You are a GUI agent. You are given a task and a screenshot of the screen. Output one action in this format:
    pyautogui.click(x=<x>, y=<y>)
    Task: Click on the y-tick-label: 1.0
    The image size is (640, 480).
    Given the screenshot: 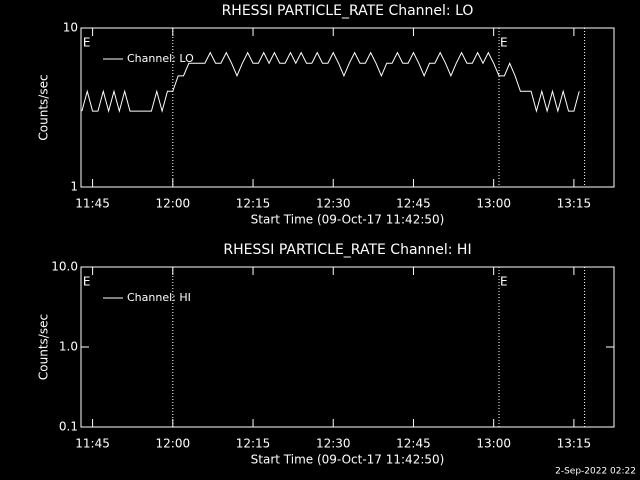 What is the action you would take?
    pyautogui.click(x=68, y=347)
    